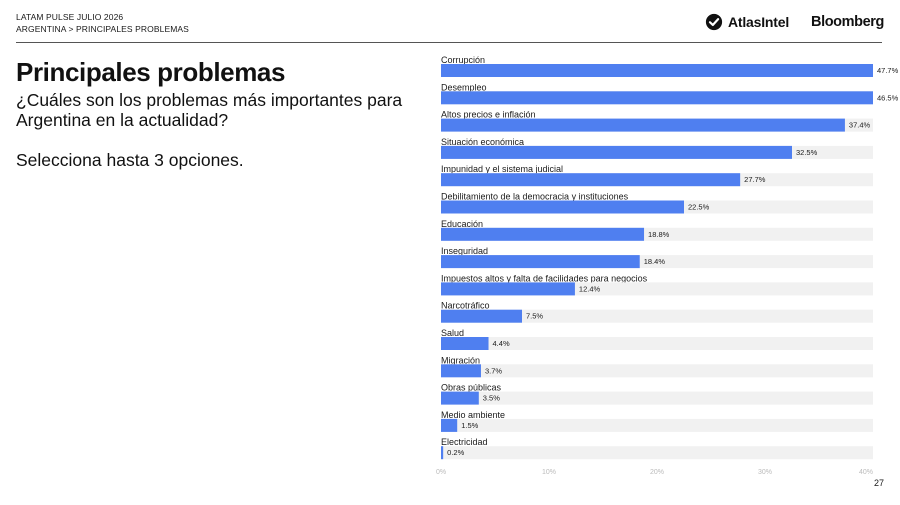  I want to click on breadcrumb: ARGENTINA > PRINCIPALES PROBLEMAS, so click(102, 29).